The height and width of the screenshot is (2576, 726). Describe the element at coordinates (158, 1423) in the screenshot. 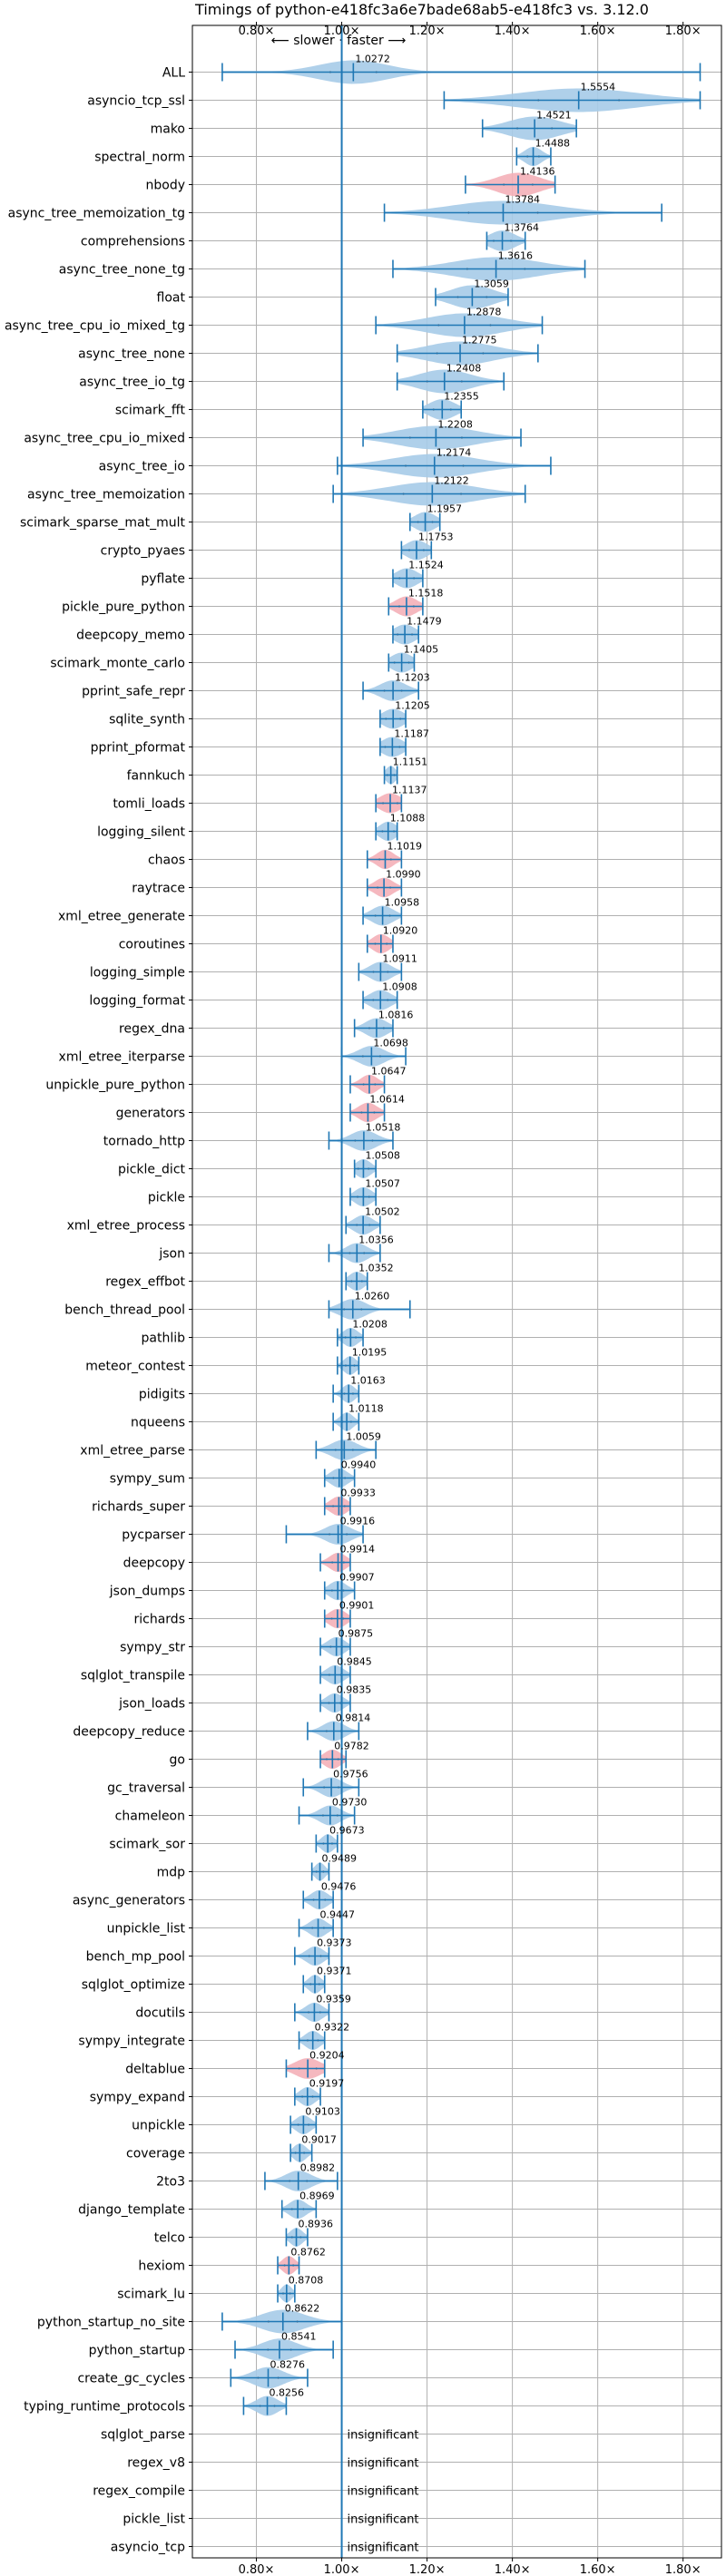

I see `benchmark-label: nqueens` at that location.